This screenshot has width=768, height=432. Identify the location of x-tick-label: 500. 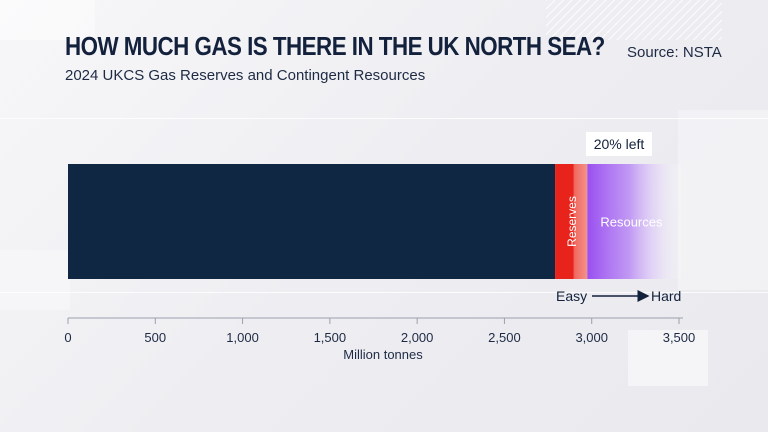
(155, 337).